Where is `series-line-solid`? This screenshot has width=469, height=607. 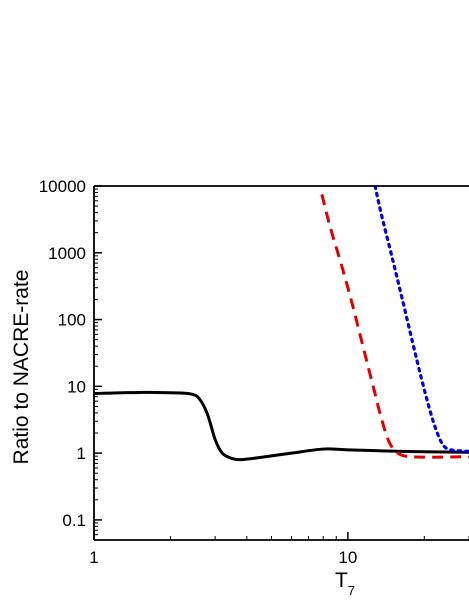
series-line-solid is located at coordinates (281, 426).